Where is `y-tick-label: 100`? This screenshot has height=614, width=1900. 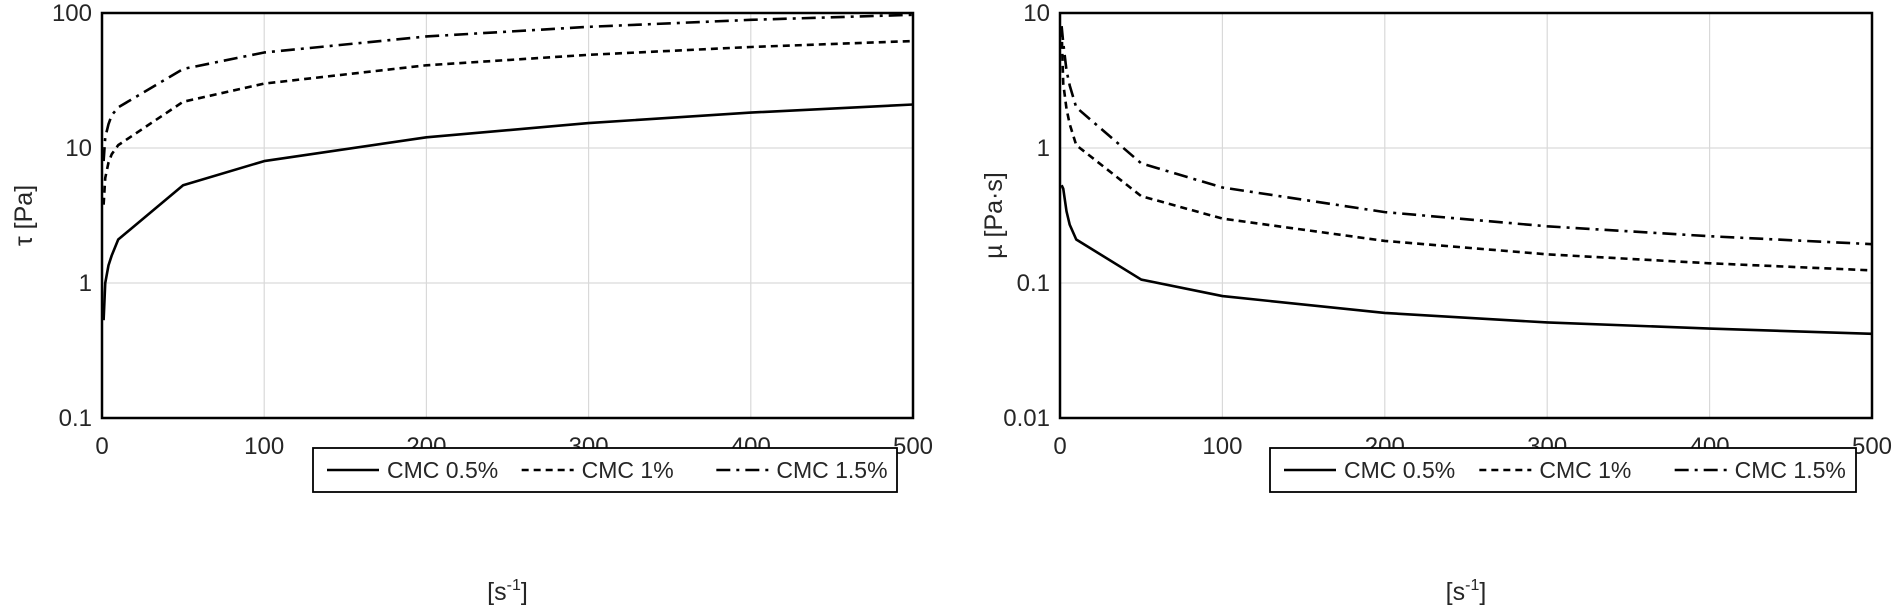
y-tick-label: 100 is located at coordinates (72, 13).